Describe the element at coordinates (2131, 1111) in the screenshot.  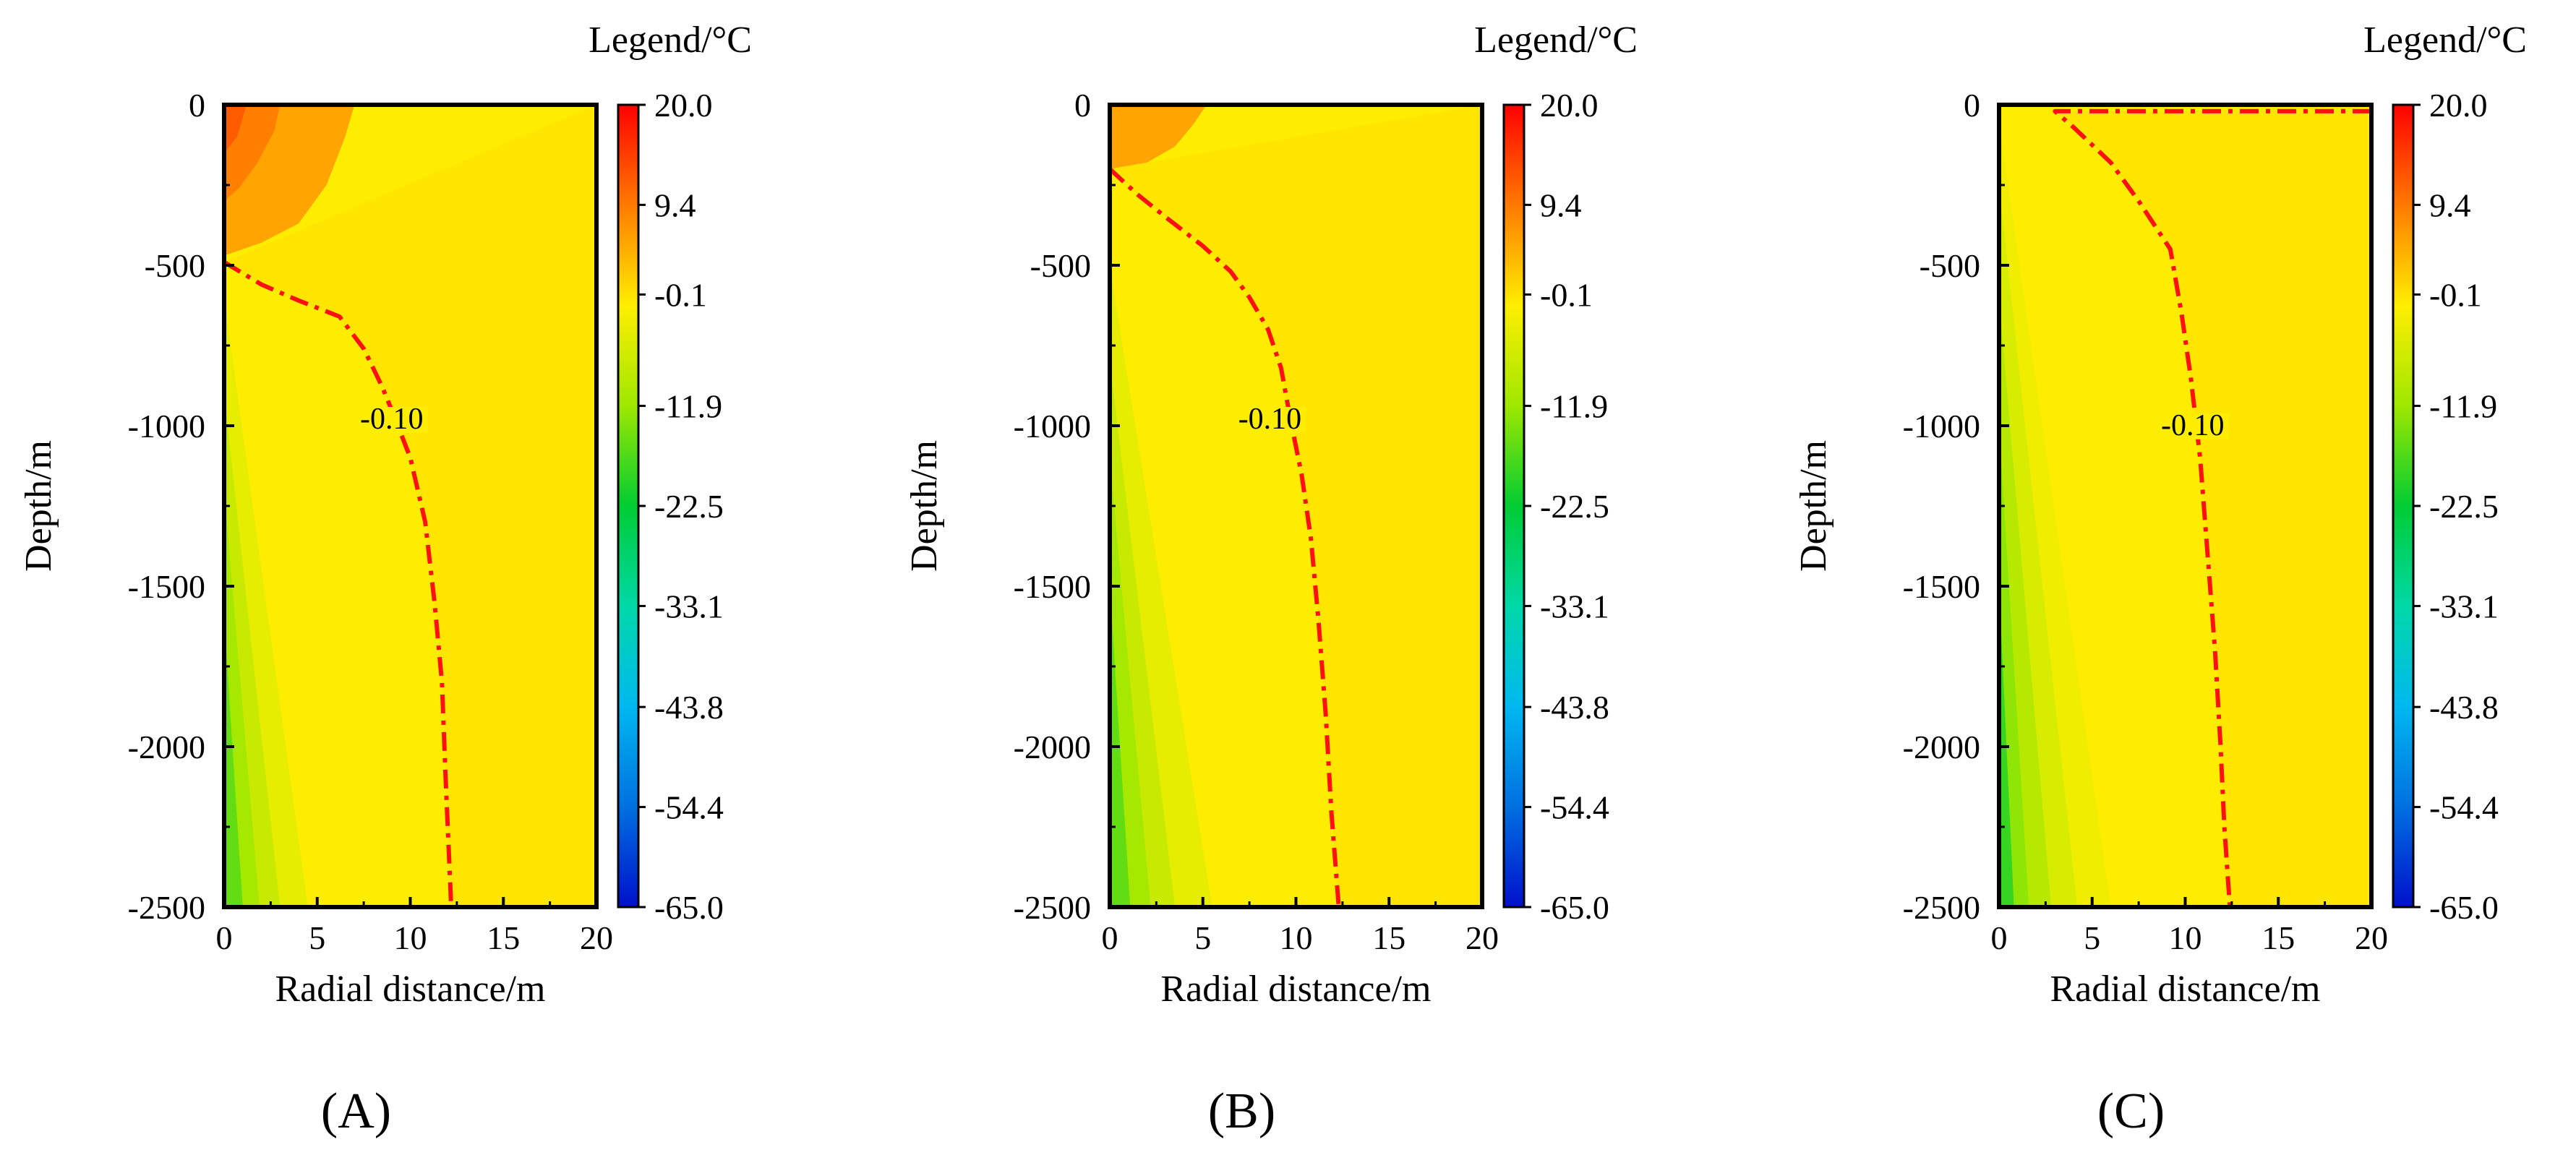
I see `panel-label: (C)` at that location.